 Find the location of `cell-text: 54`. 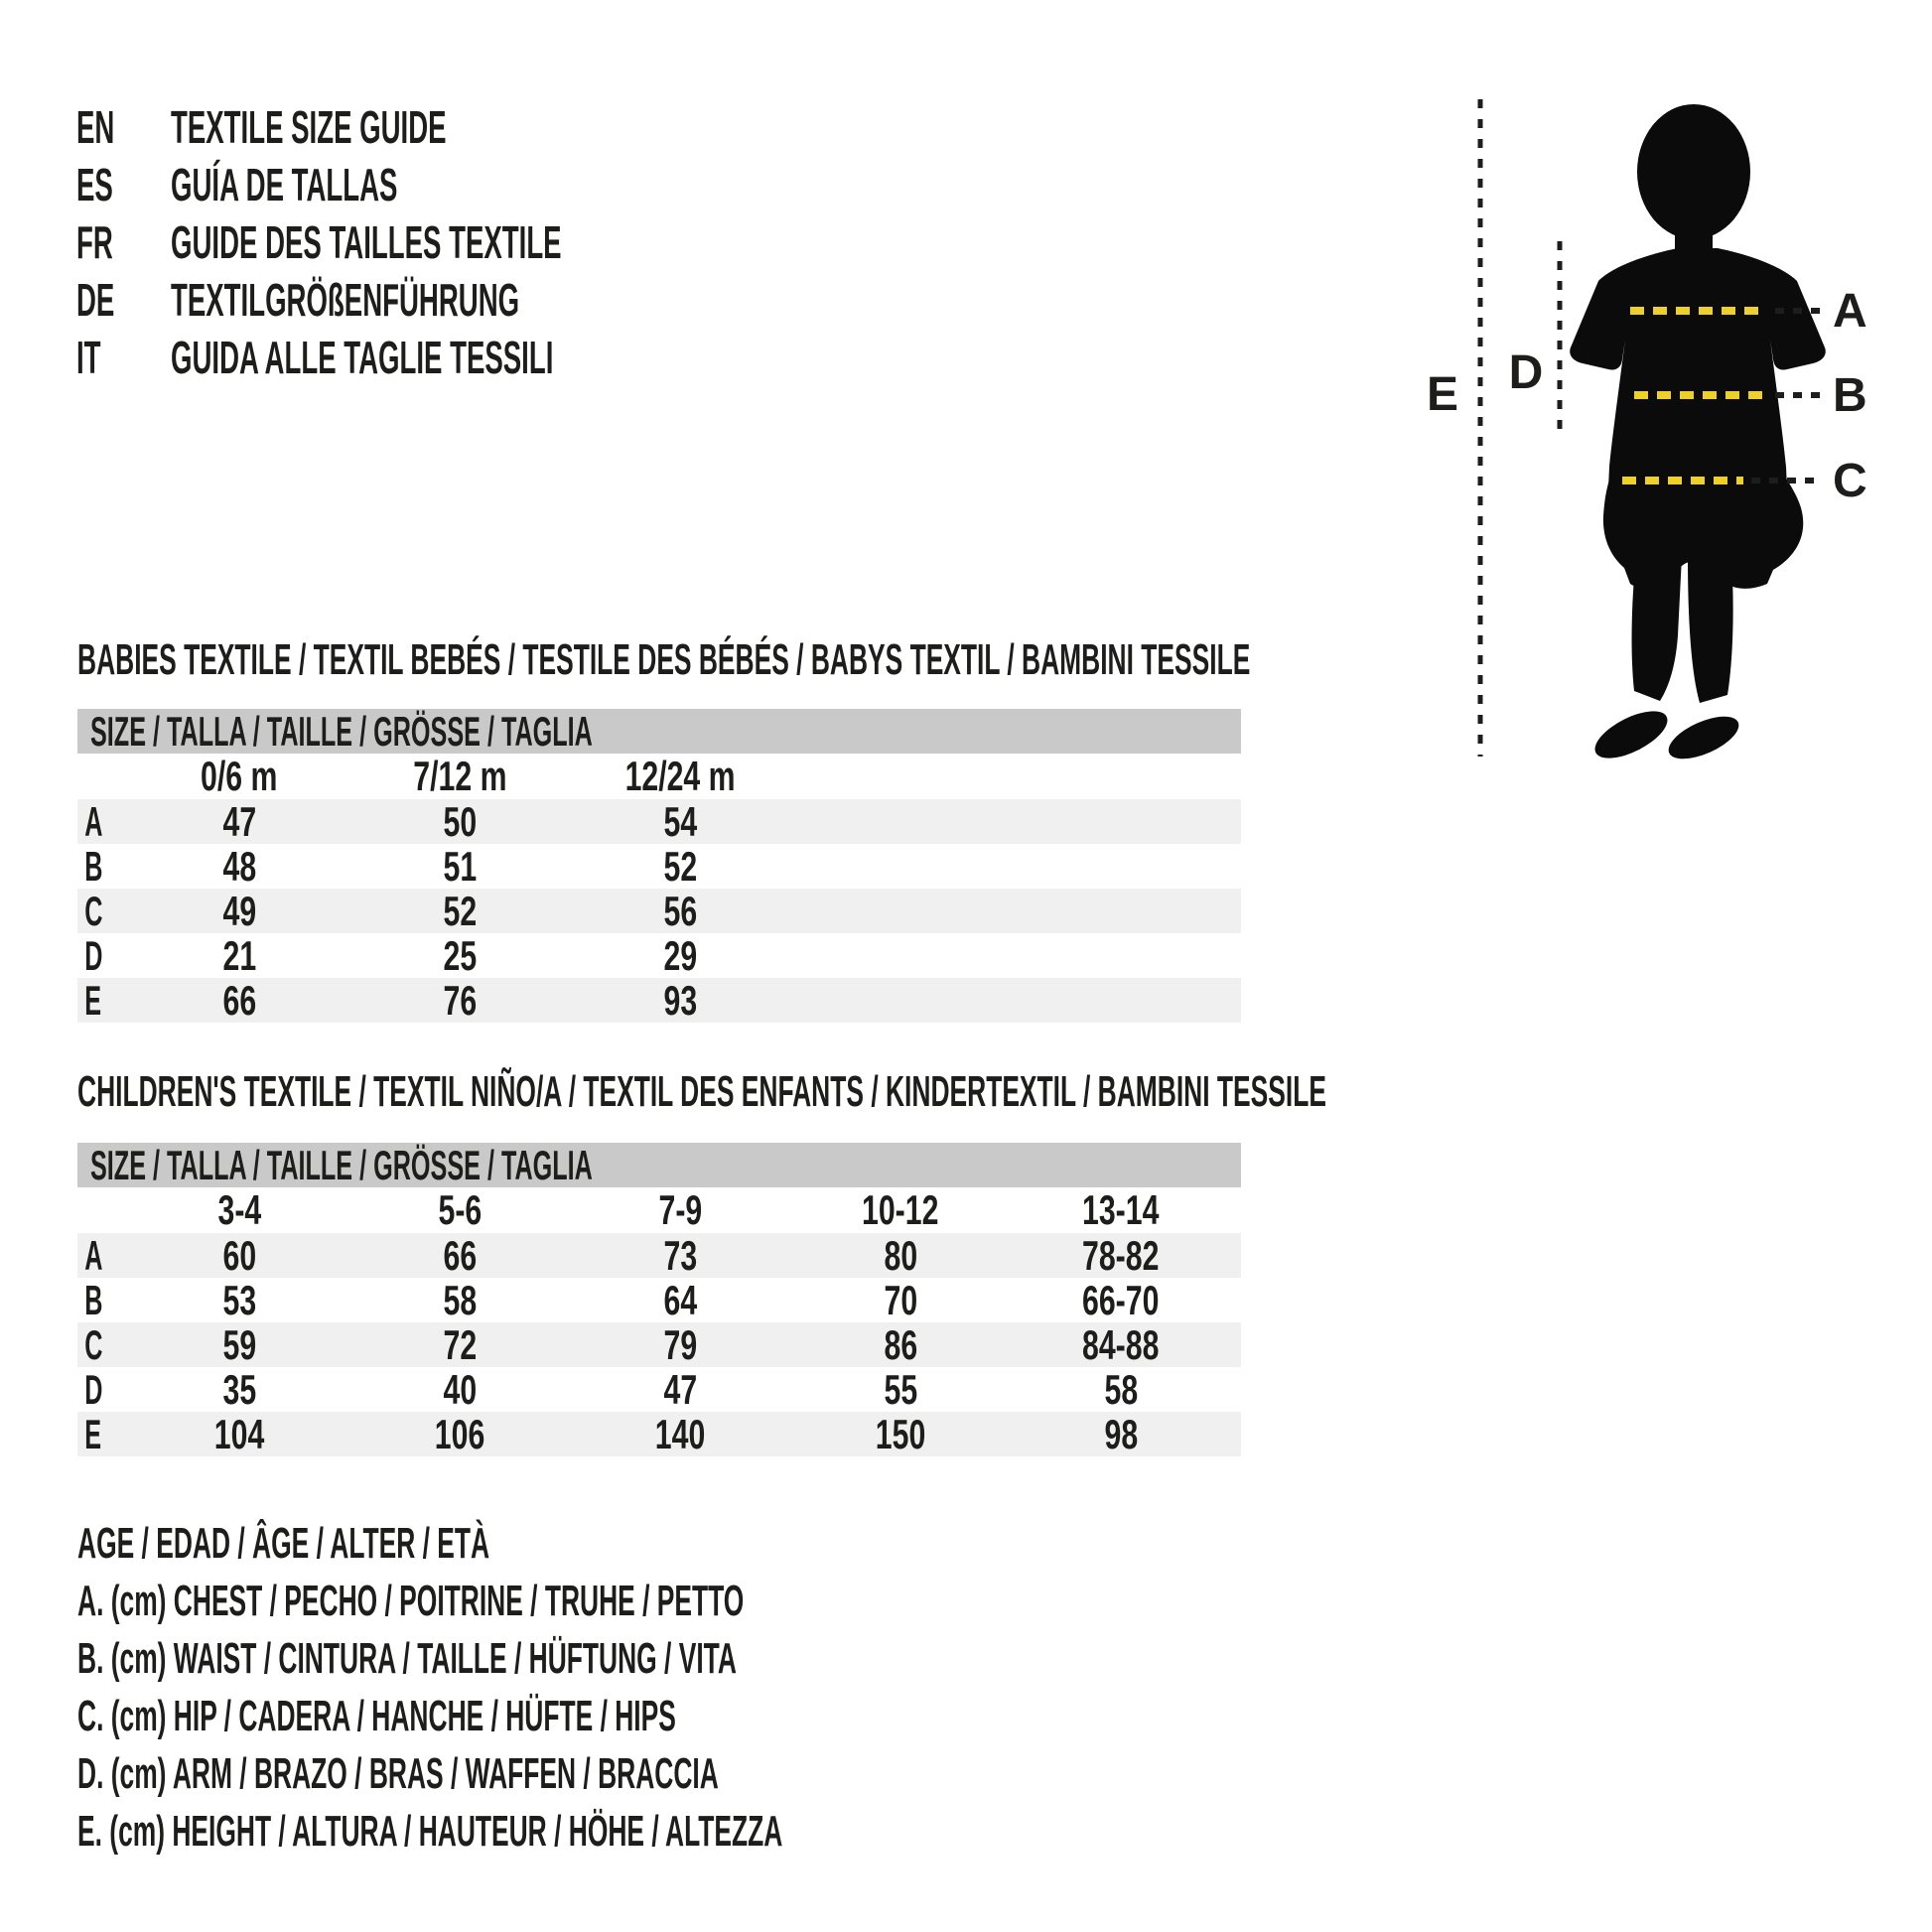

cell-text: 54 is located at coordinates (680, 821).